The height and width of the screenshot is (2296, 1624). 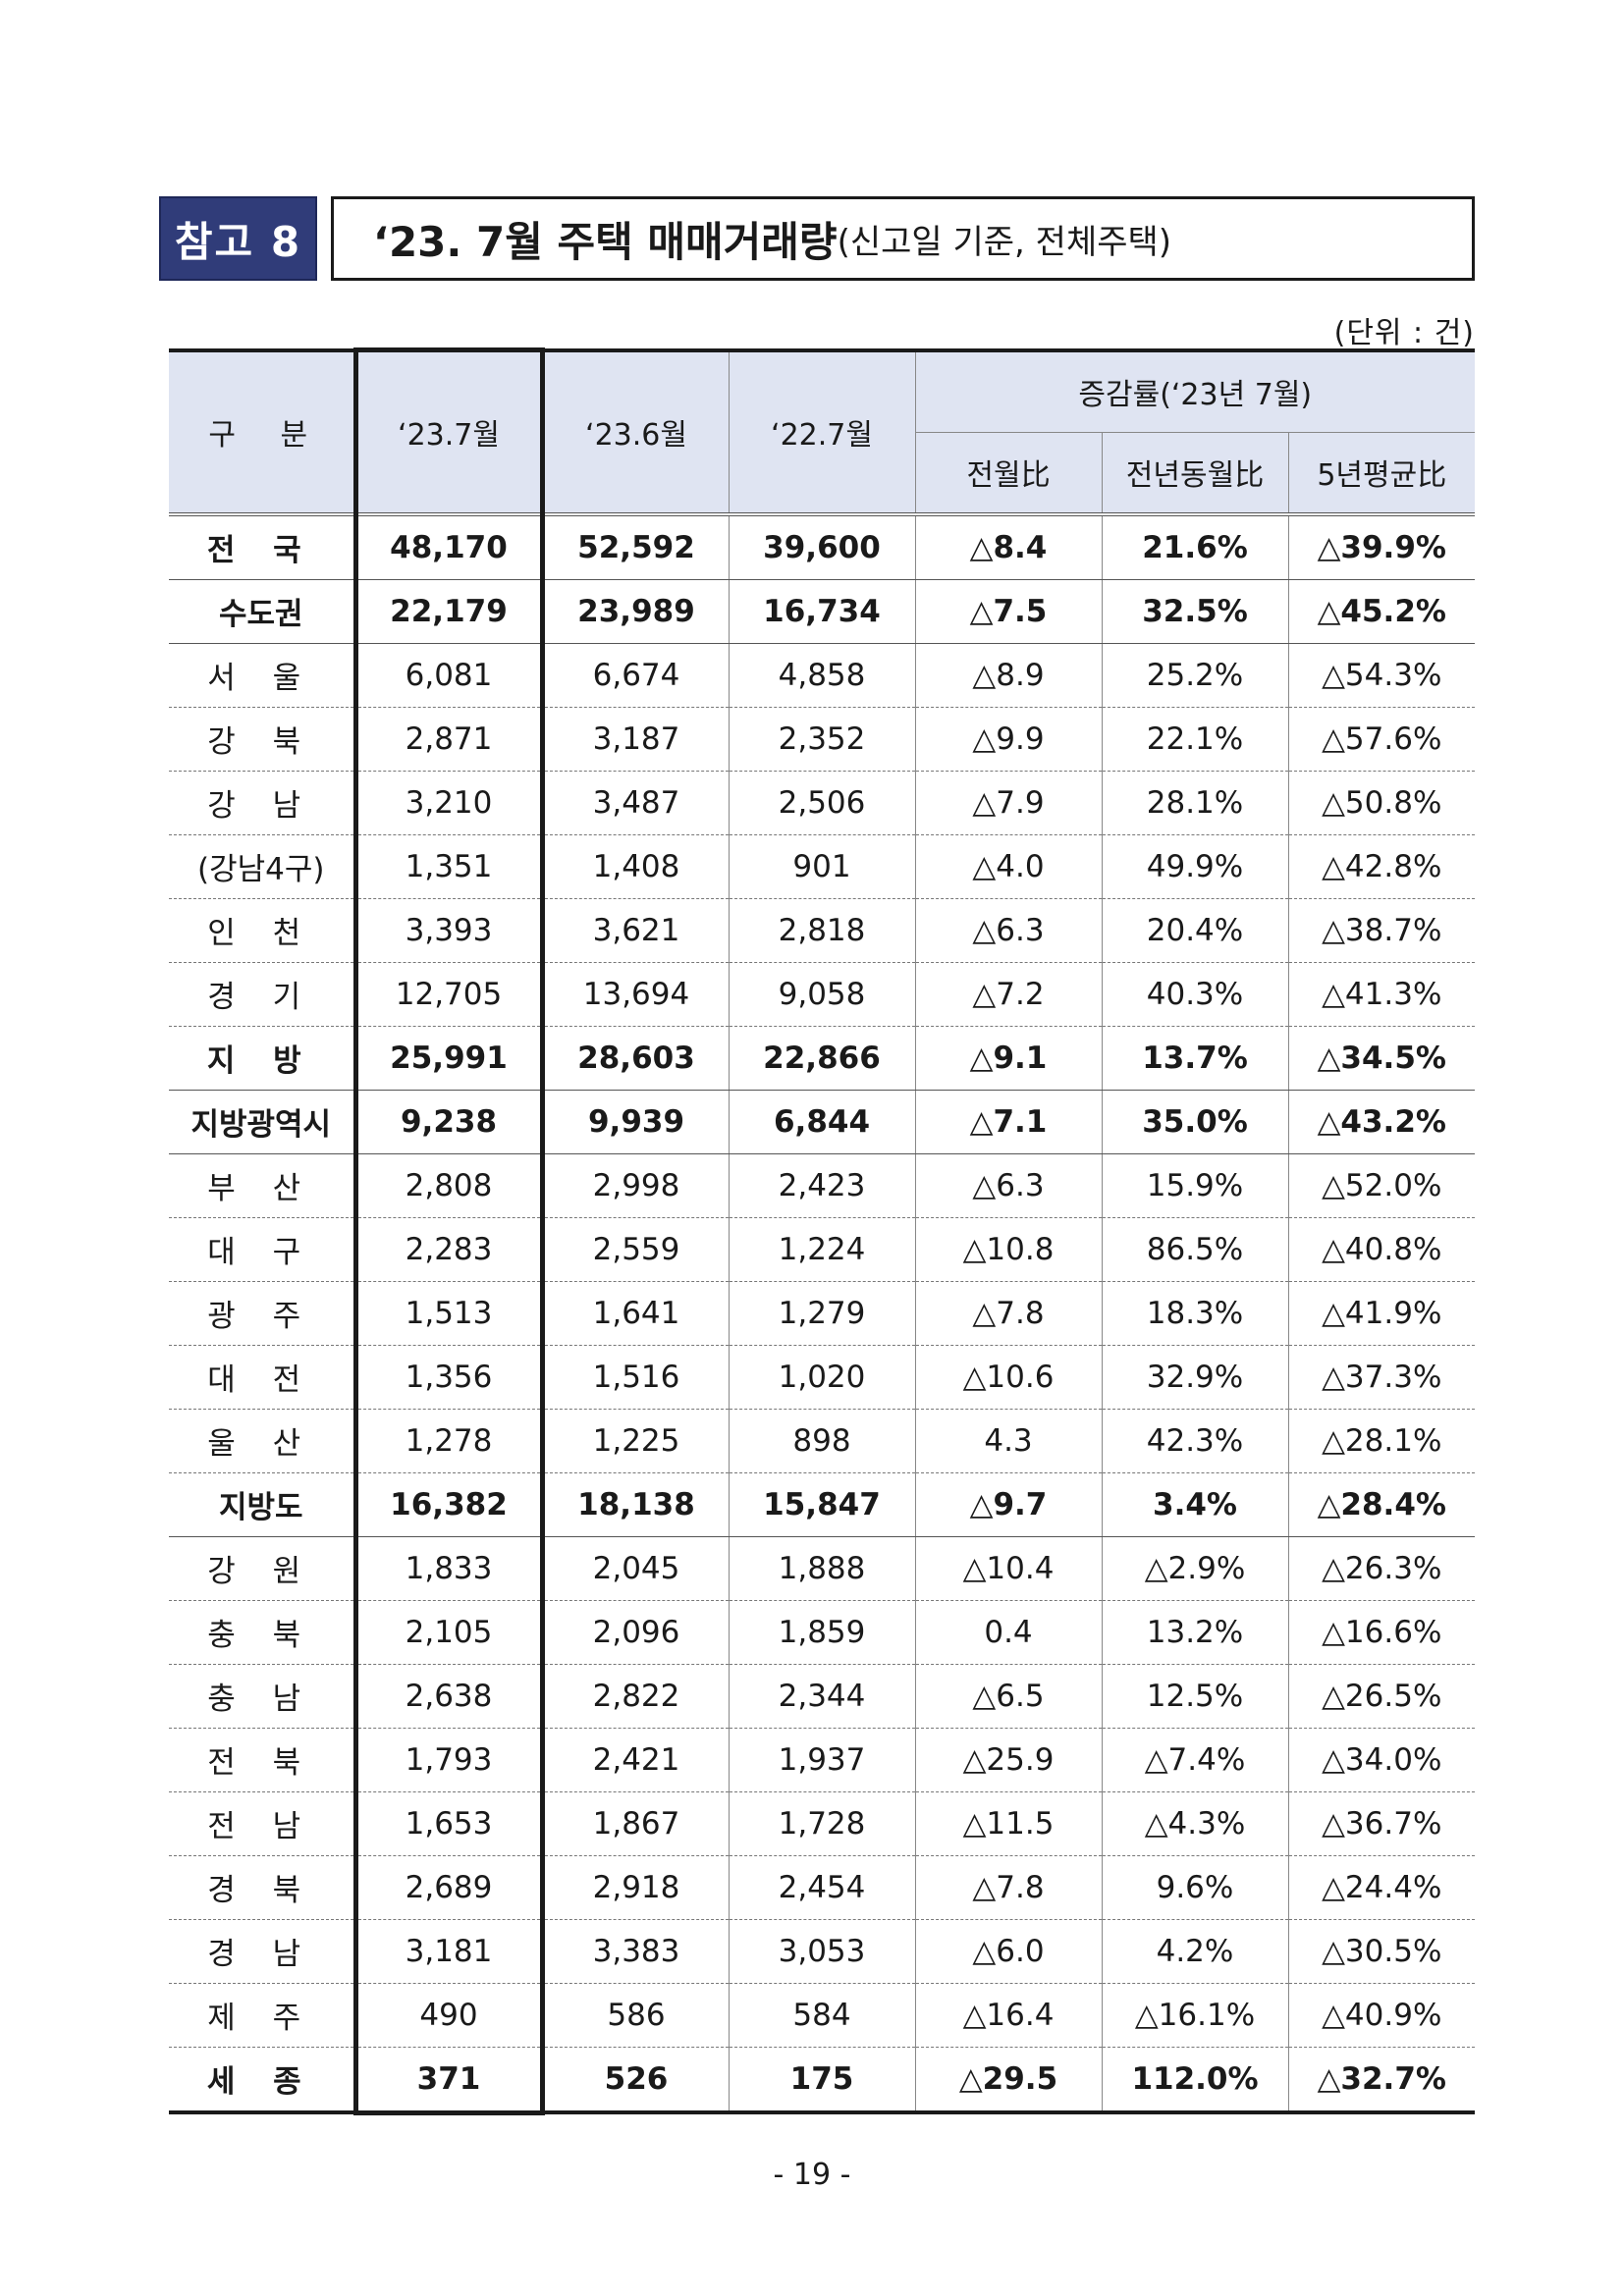 What do you see at coordinates (1195, 474) in the screenshot?
I see `header-rate-yoy: 전년동월比` at bounding box center [1195, 474].